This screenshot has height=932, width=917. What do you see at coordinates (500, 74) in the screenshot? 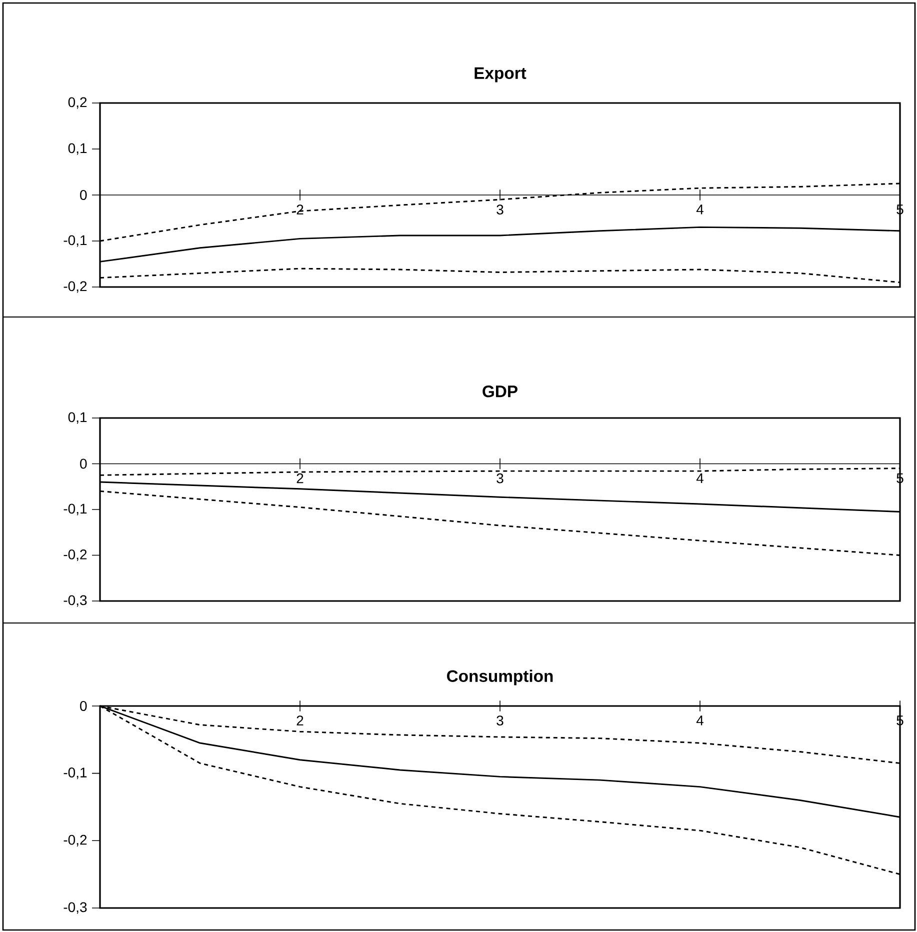
I see `chart-title: Export` at bounding box center [500, 74].